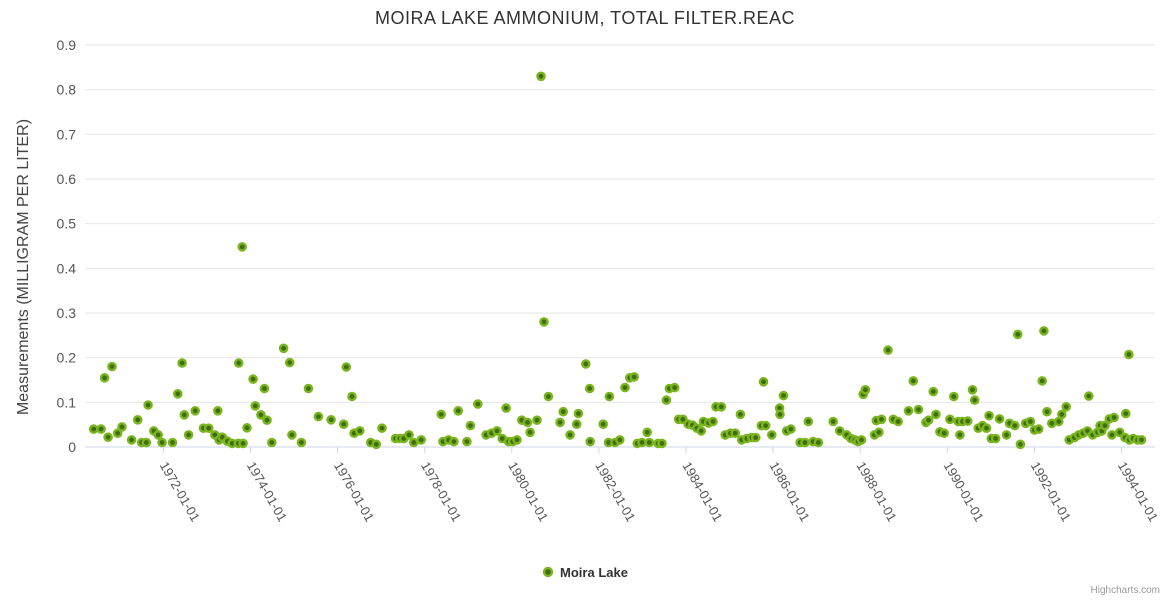 This screenshot has height=600, width=1170. I want to click on legend-item-moira-lake: Moira Lake, so click(585, 572).